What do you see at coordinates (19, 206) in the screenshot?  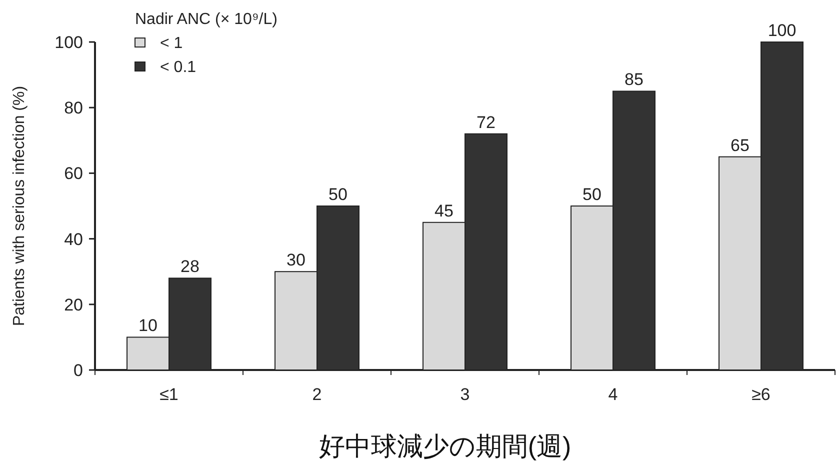 I see `y-axis-title: Patients with serious infection (%)` at bounding box center [19, 206].